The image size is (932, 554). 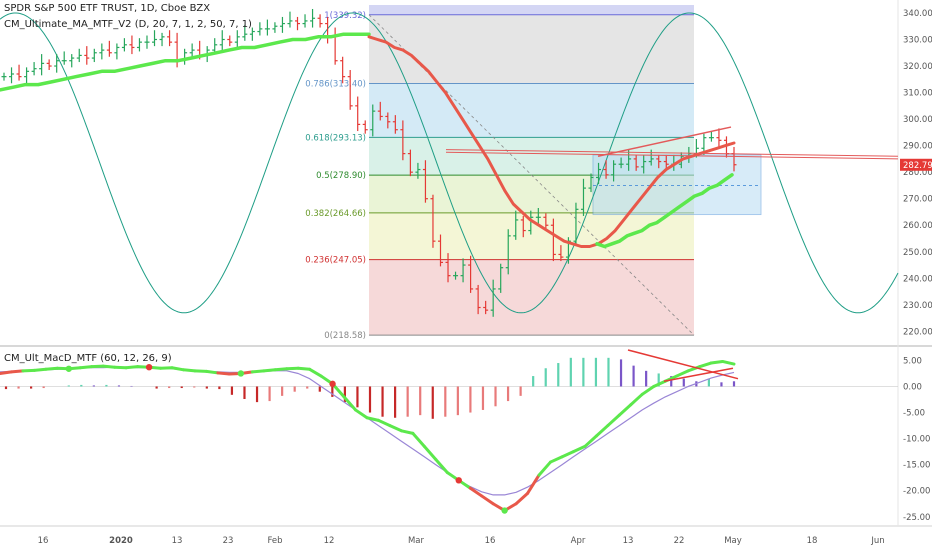 What do you see at coordinates (917, 173) in the screenshot?
I see `price-axis-tick: 280.00` at bounding box center [917, 173].